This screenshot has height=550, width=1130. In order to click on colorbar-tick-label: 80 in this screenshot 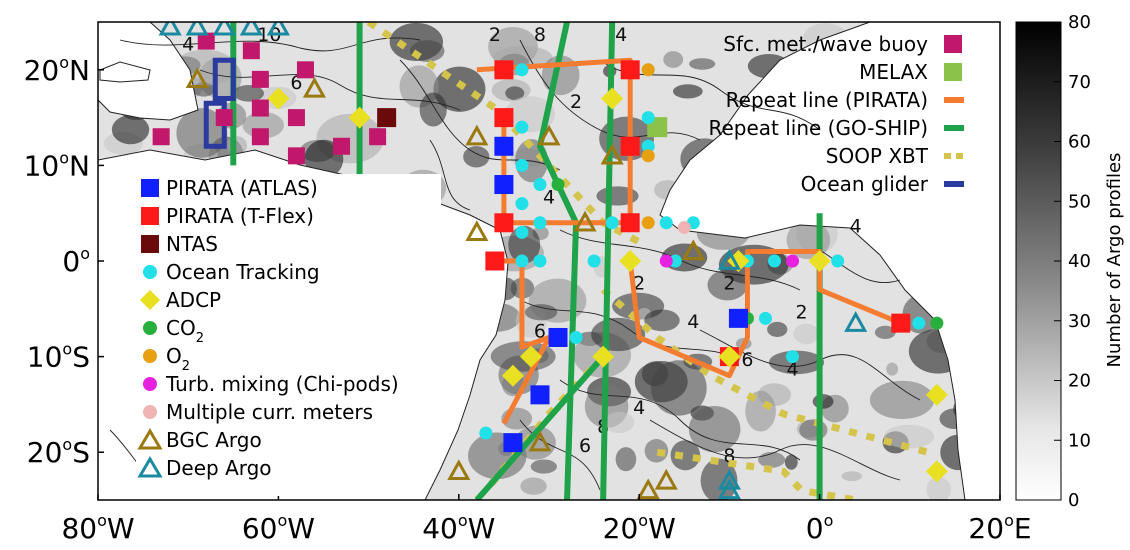, I will do `click(1079, 22)`.